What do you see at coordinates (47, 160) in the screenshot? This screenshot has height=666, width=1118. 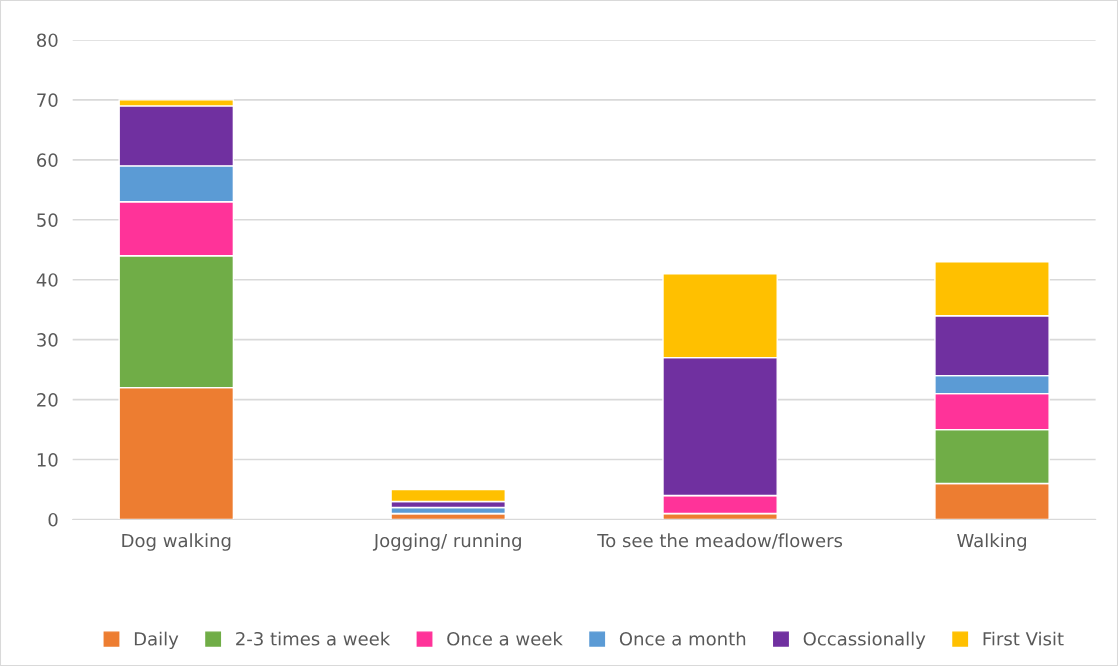 I see `y-tick-label: 60` at bounding box center [47, 160].